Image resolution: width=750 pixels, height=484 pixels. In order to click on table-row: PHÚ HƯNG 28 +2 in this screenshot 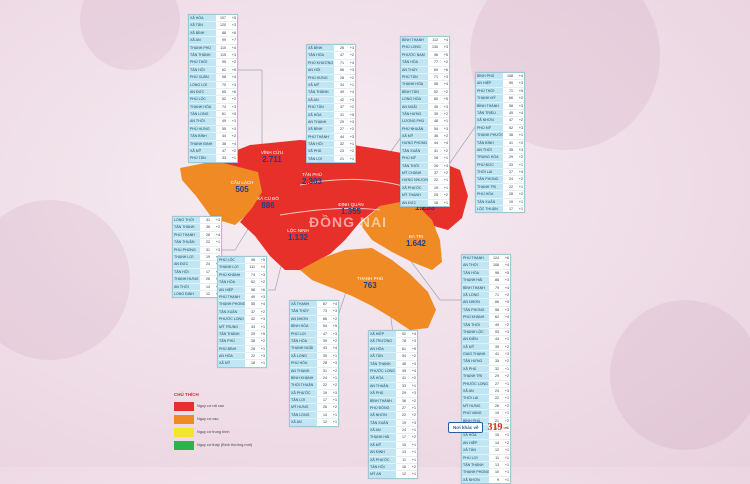, I will do `click(331, 77)`.